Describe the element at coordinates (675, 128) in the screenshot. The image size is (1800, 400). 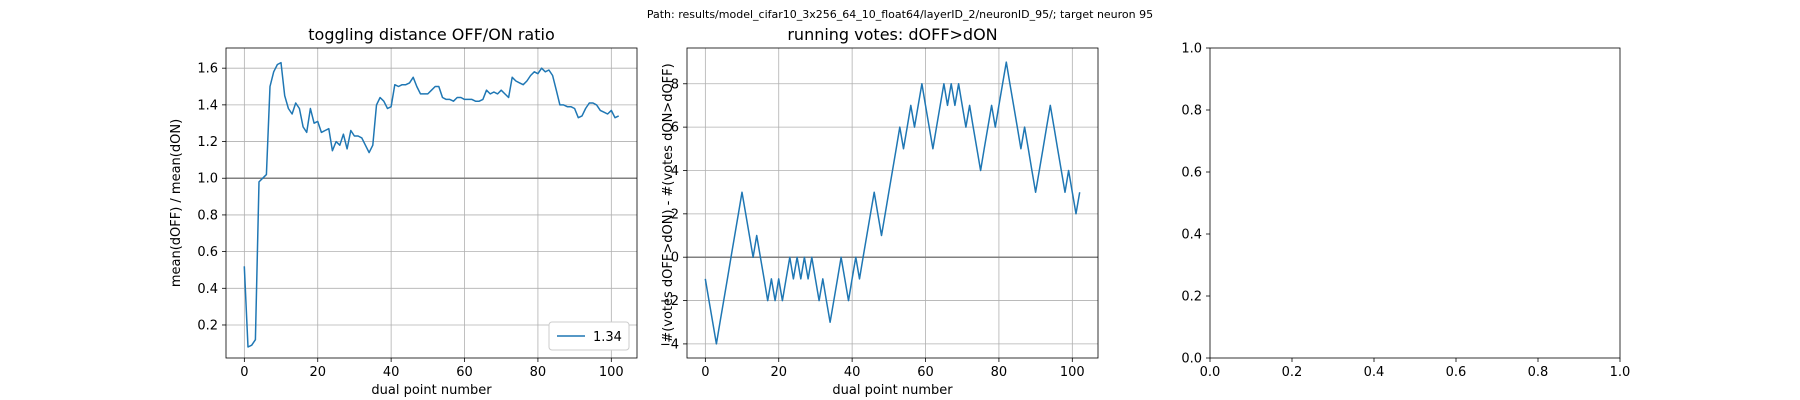
I see `y-tick-label: 6` at that location.